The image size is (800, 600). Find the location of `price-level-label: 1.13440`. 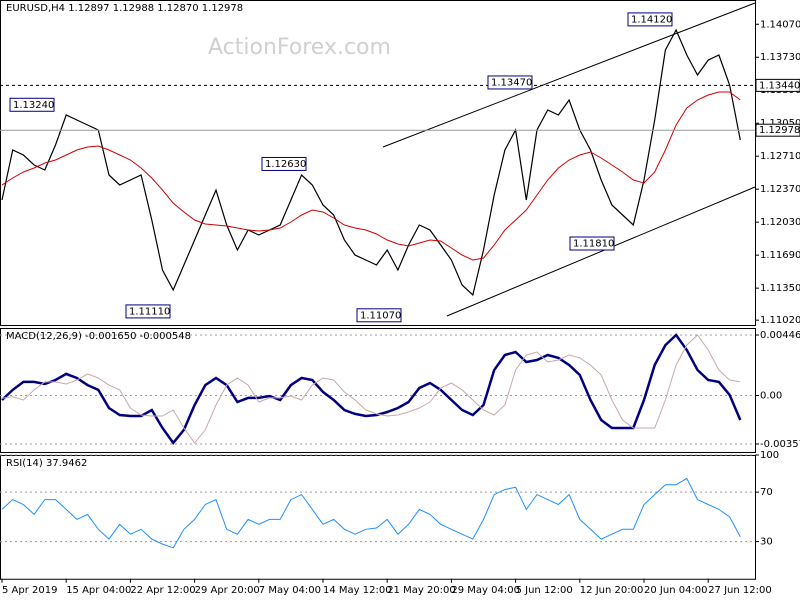

price-level-label: 1.13440 is located at coordinates (779, 85).